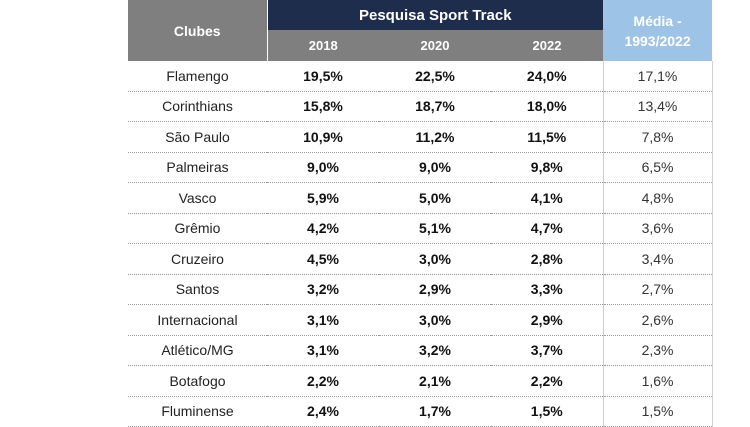 The height and width of the screenshot is (427, 750). Describe the element at coordinates (547, 137) in the screenshot. I see `value-2022-cell: 11,5%` at that location.